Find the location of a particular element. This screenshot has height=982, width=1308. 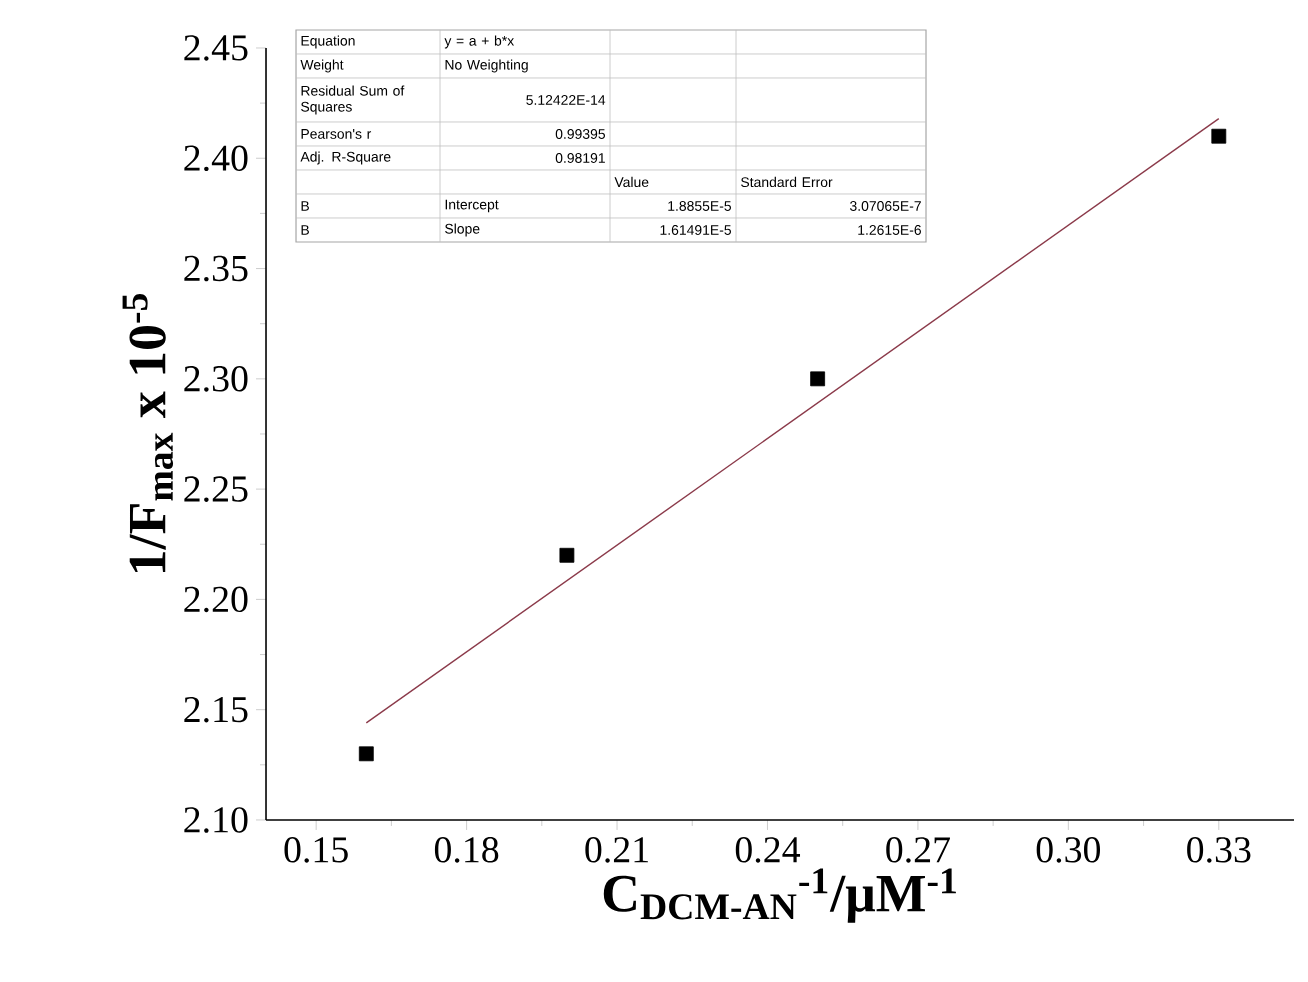

x-tick-label: 0.24 is located at coordinates (768, 850).